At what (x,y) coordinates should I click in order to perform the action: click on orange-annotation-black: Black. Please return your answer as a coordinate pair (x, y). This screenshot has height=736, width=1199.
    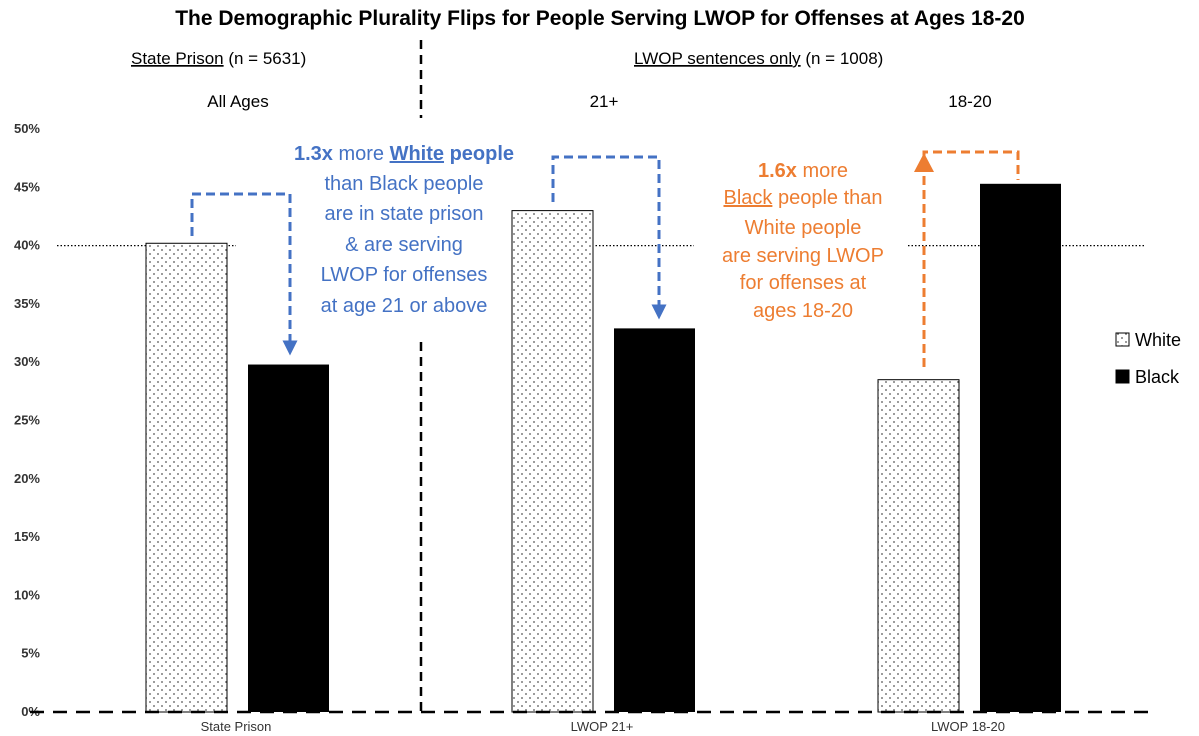
    Looking at the image, I should click on (748, 198).